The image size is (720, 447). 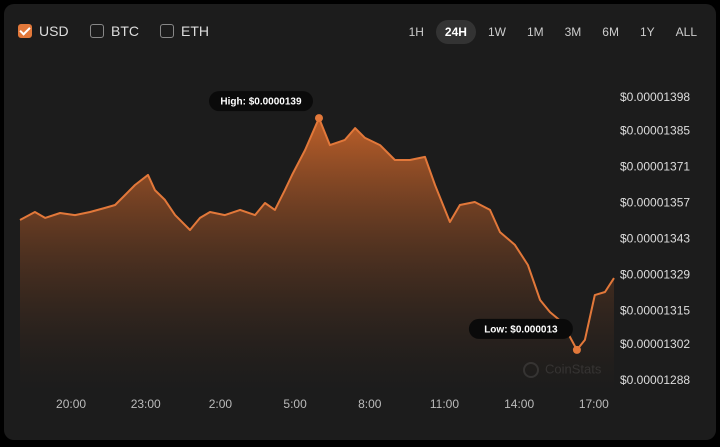 What do you see at coordinates (655, 239) in the screenshot?
I see `y-tick-label: $0.00001343` at bounding box center [655, 239].